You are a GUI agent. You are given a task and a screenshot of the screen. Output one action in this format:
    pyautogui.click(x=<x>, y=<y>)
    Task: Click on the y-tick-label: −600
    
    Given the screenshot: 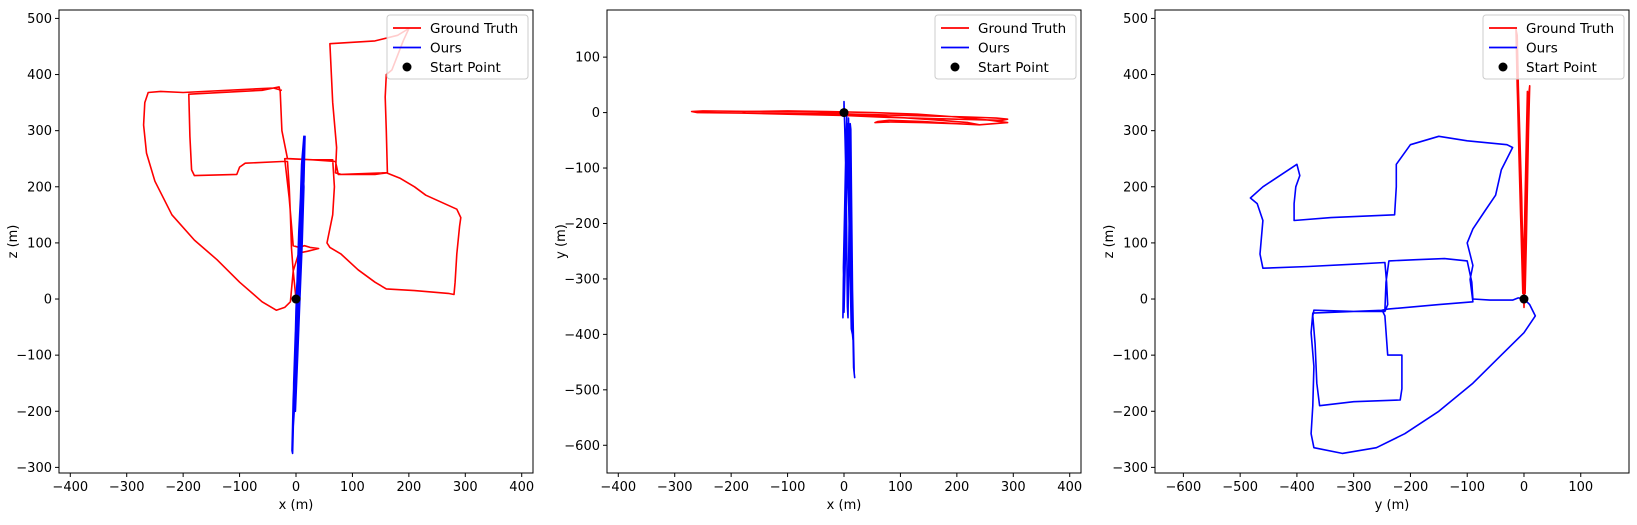 What is the action you would take?
    pyautogui.click(x=582, y=446)
    